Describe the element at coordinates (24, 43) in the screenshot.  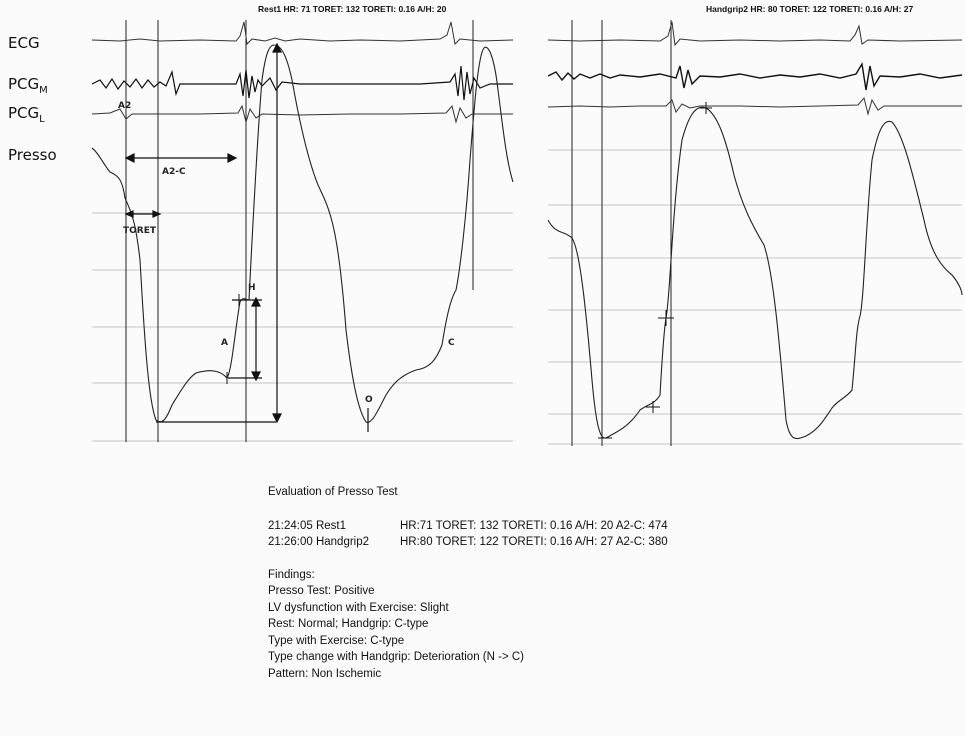
I see `ecg-label: ECG` at that location.